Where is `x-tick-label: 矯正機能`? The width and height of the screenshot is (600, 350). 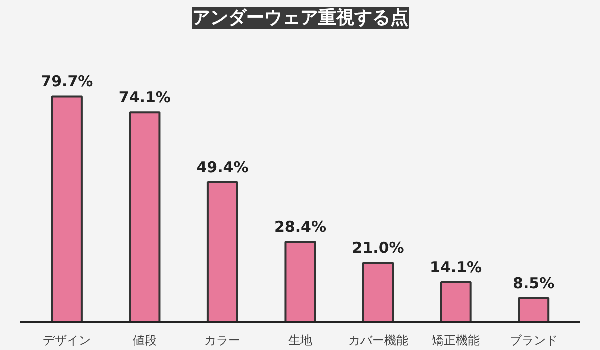
x-tick-label: 矯正機能 is located at coordinates (456, 341).